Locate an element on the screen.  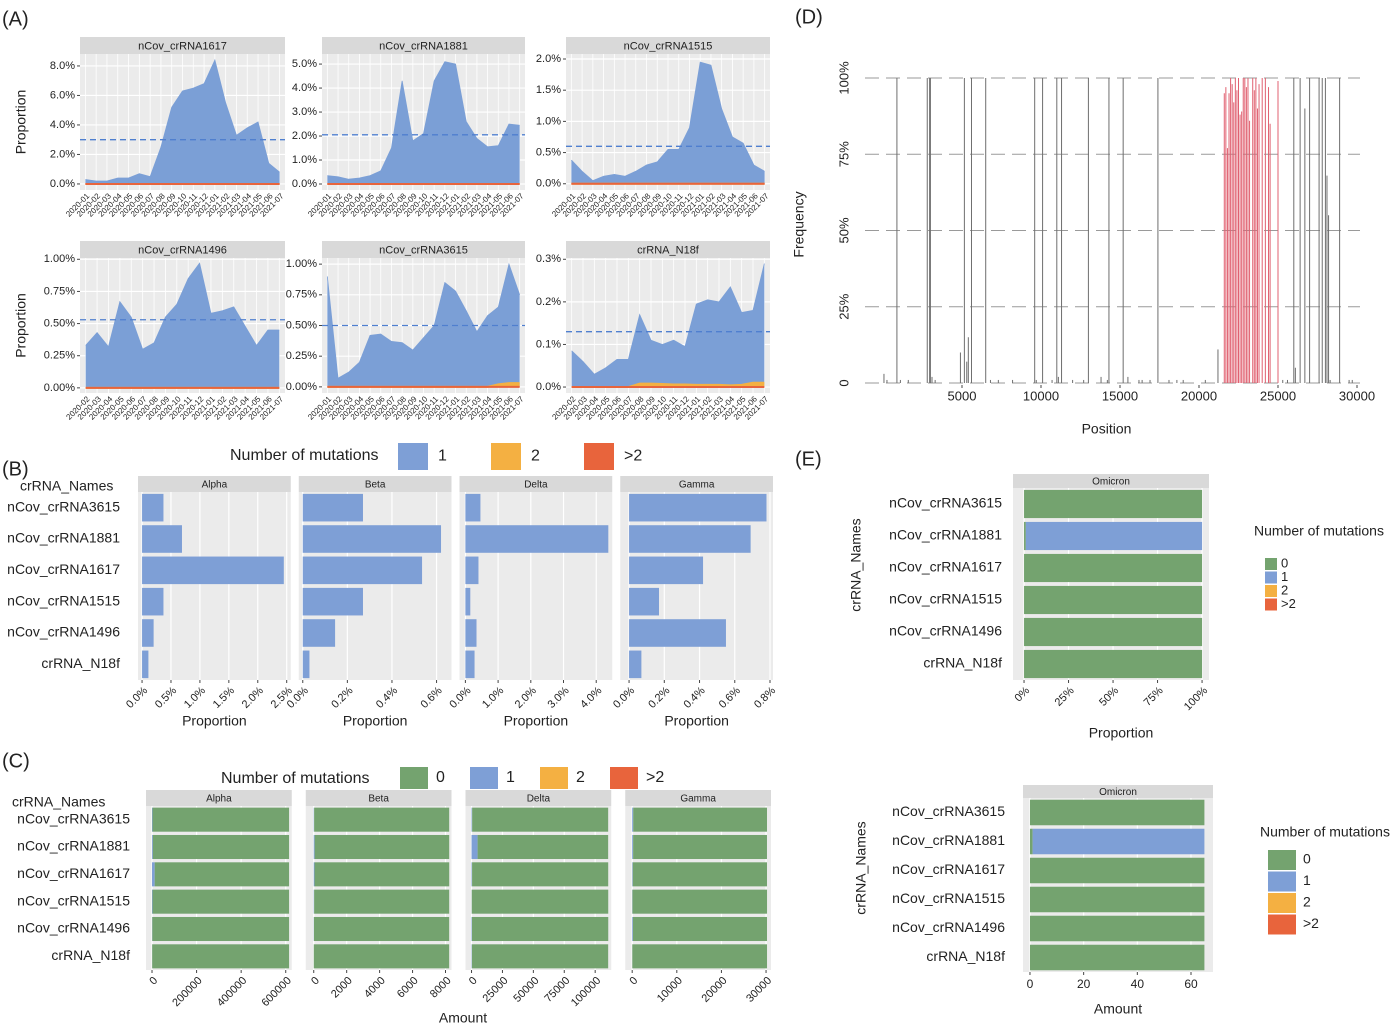
legend-label: 0 is located at coordinates (1307, 859).